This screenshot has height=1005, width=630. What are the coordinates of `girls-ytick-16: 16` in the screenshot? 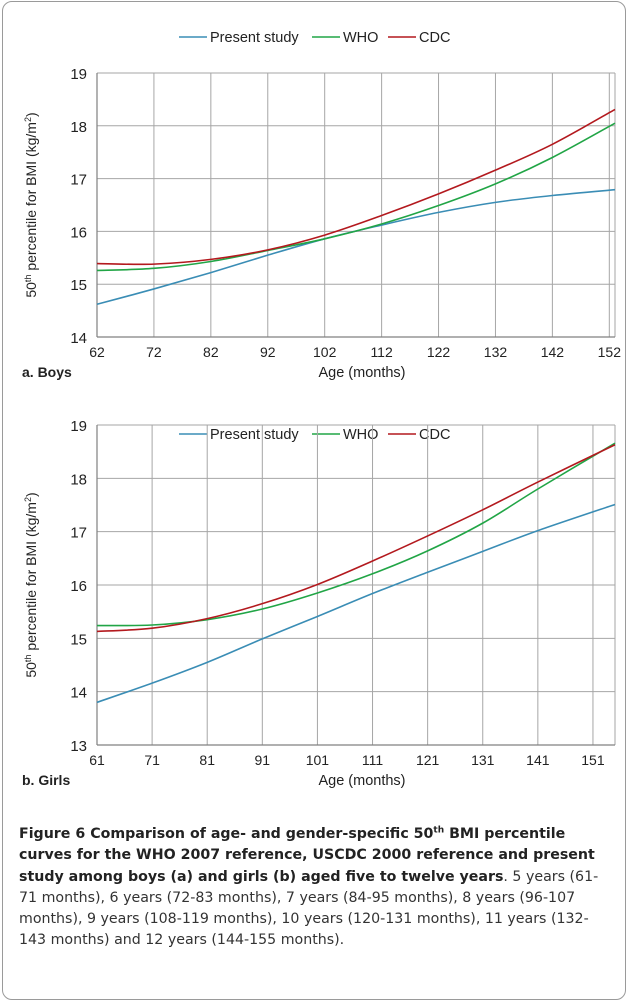 It's located at (78, 586).